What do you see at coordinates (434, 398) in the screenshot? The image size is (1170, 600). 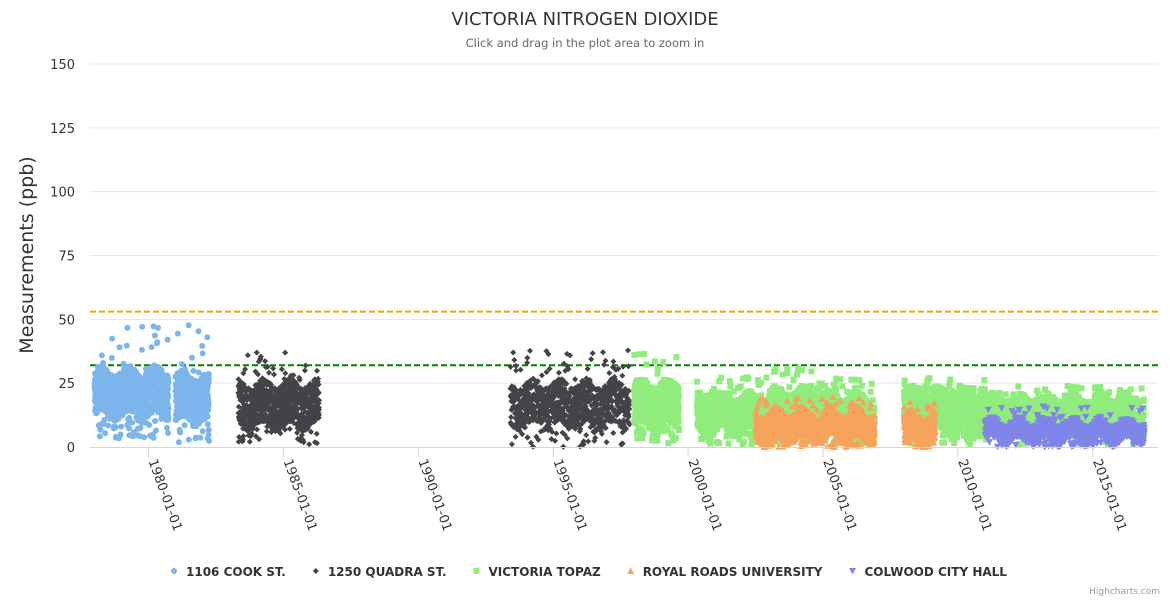 I see `series-1250-quadra-st` at bounding box center [434, 398].